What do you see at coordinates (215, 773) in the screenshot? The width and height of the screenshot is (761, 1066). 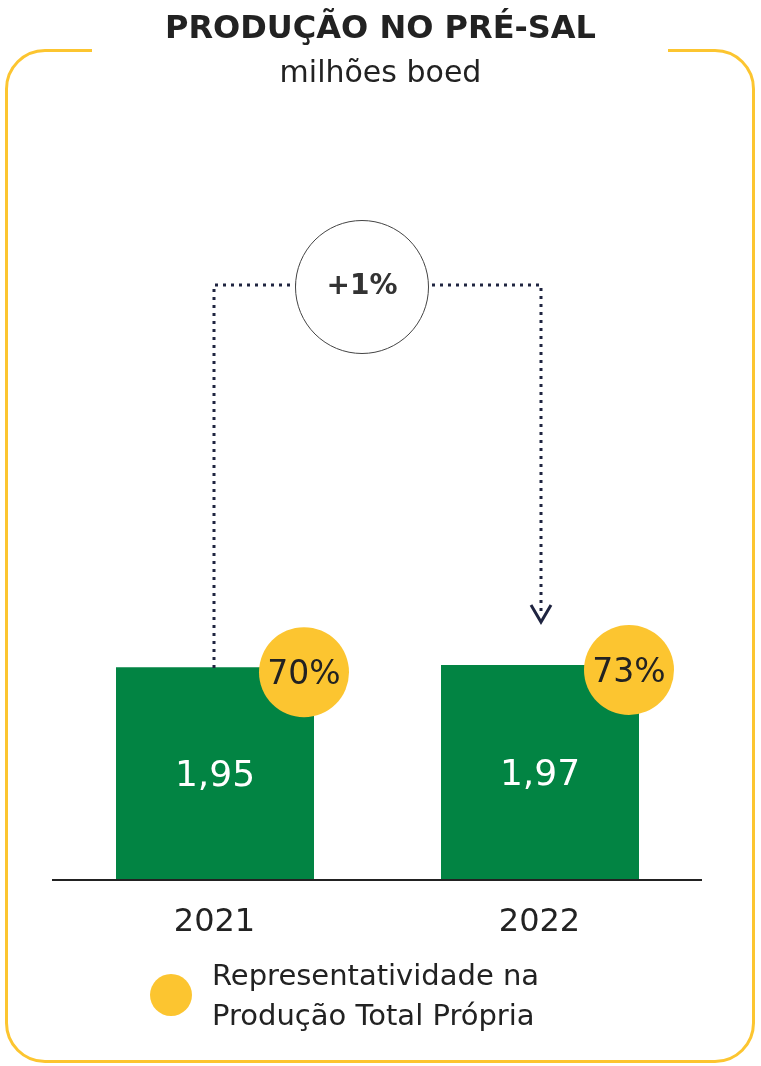 I see `data-label: 1,95` at bounding box center [215, 773].